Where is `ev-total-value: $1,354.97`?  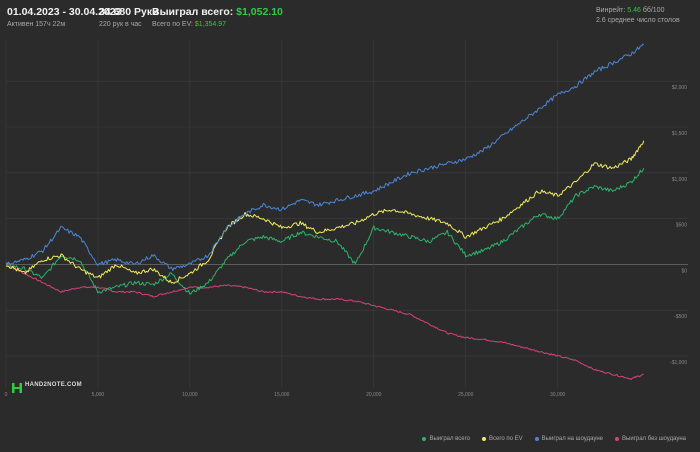 ev-total-value: $1,354.97 is located at coordinates (210, 24).